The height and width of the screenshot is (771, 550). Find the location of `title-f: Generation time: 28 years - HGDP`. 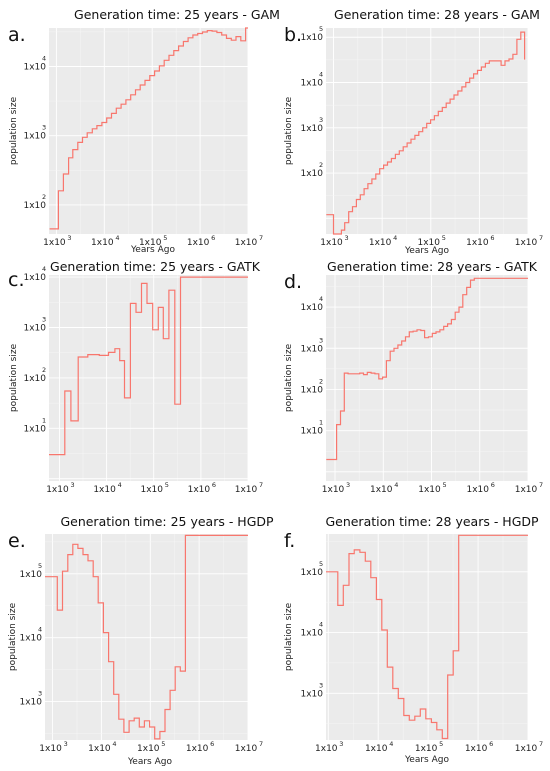

title-f: Generation time: 28 years - HGDP is located at coordinates (432, 521).